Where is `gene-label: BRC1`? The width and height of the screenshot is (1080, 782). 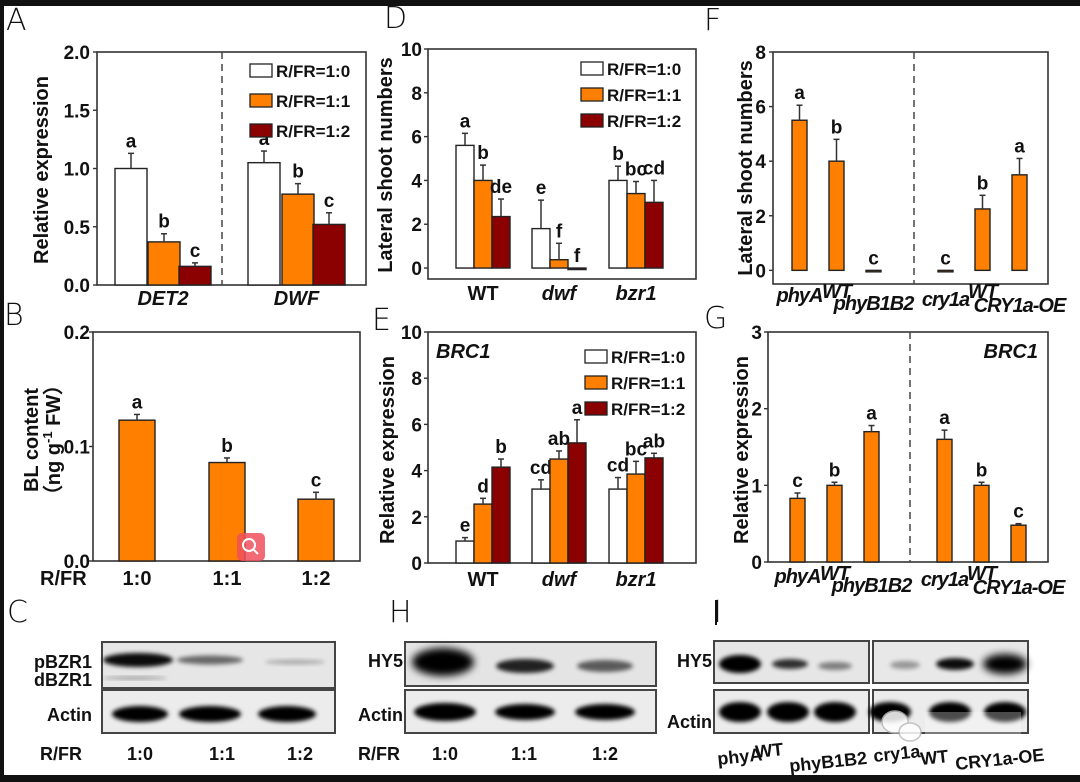 gene-label: BRC1 is located at coordinates (1011, 352).